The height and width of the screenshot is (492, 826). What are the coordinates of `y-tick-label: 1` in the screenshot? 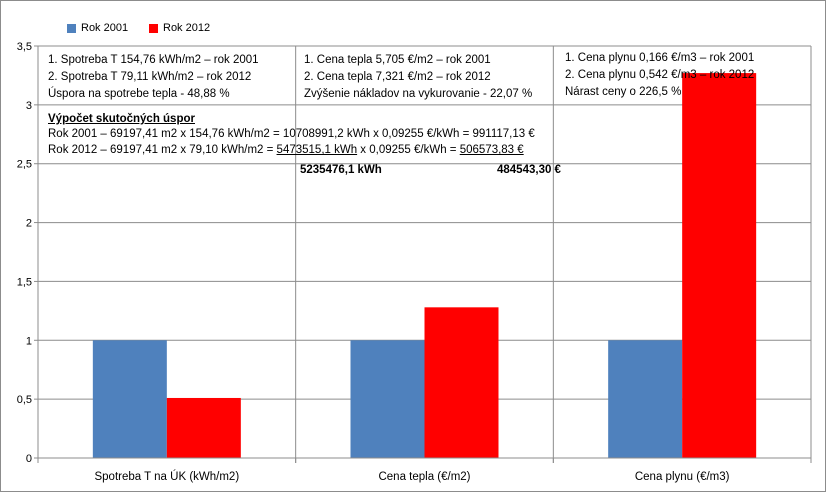 It's located at (29, 341).